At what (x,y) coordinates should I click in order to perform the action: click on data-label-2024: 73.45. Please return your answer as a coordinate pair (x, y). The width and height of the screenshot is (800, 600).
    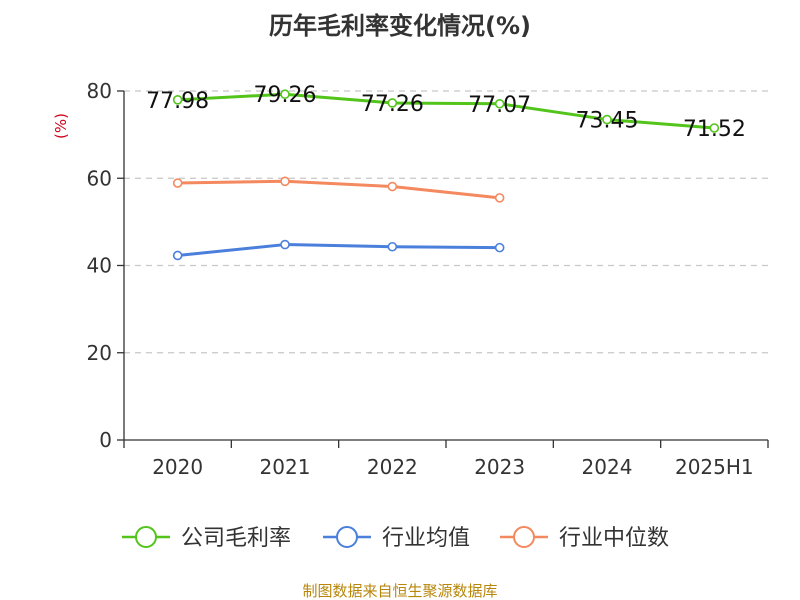
    Looking at the image, I should click on (607, 121).